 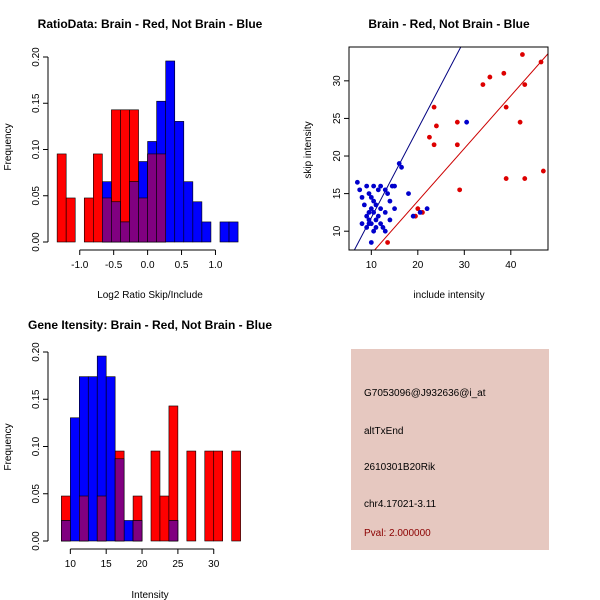 I want to click on scatter-frame, so click(x=448, y=148).